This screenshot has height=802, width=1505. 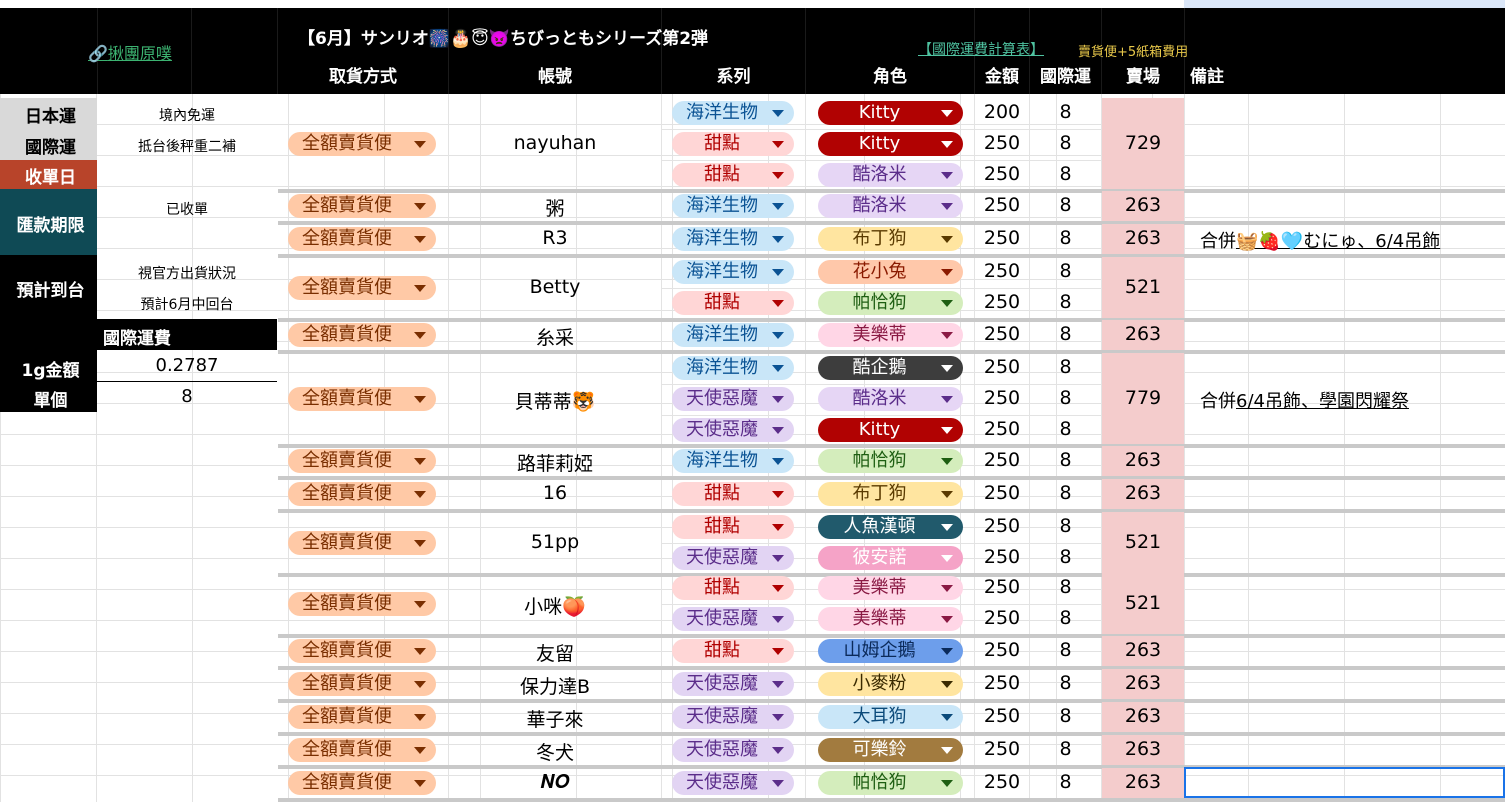 I want to click on character-dropdown: 彼安諾, so click(x=890, y=557).